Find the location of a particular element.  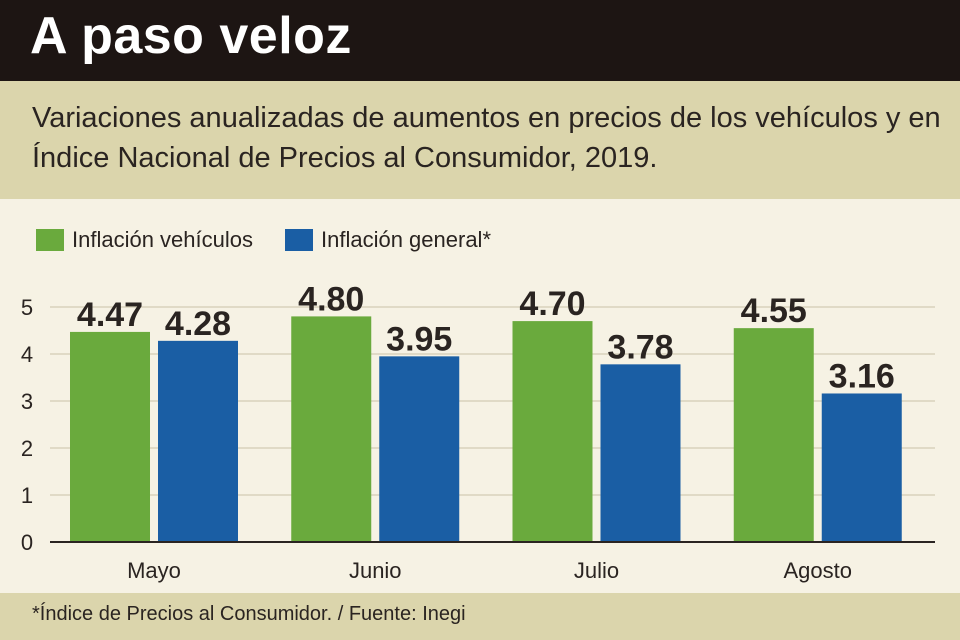

bar-general-julio is located at coordinates (640, 453).